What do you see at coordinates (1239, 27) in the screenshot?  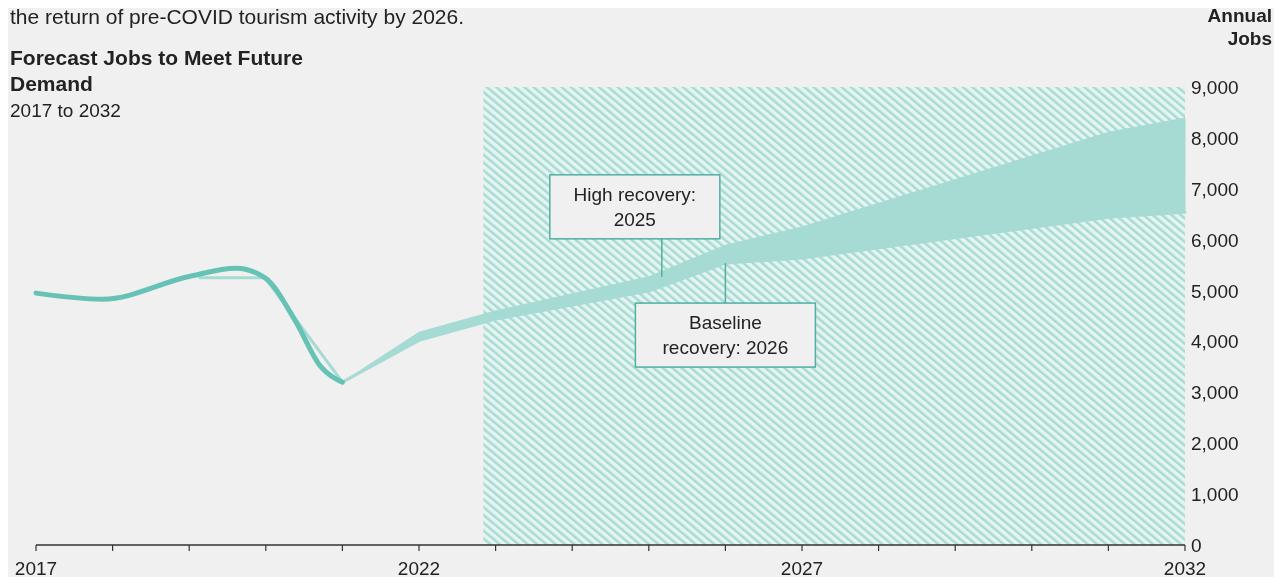 I see `y-axis-title: Annual Jobs` at bounding box center [1239, 27].